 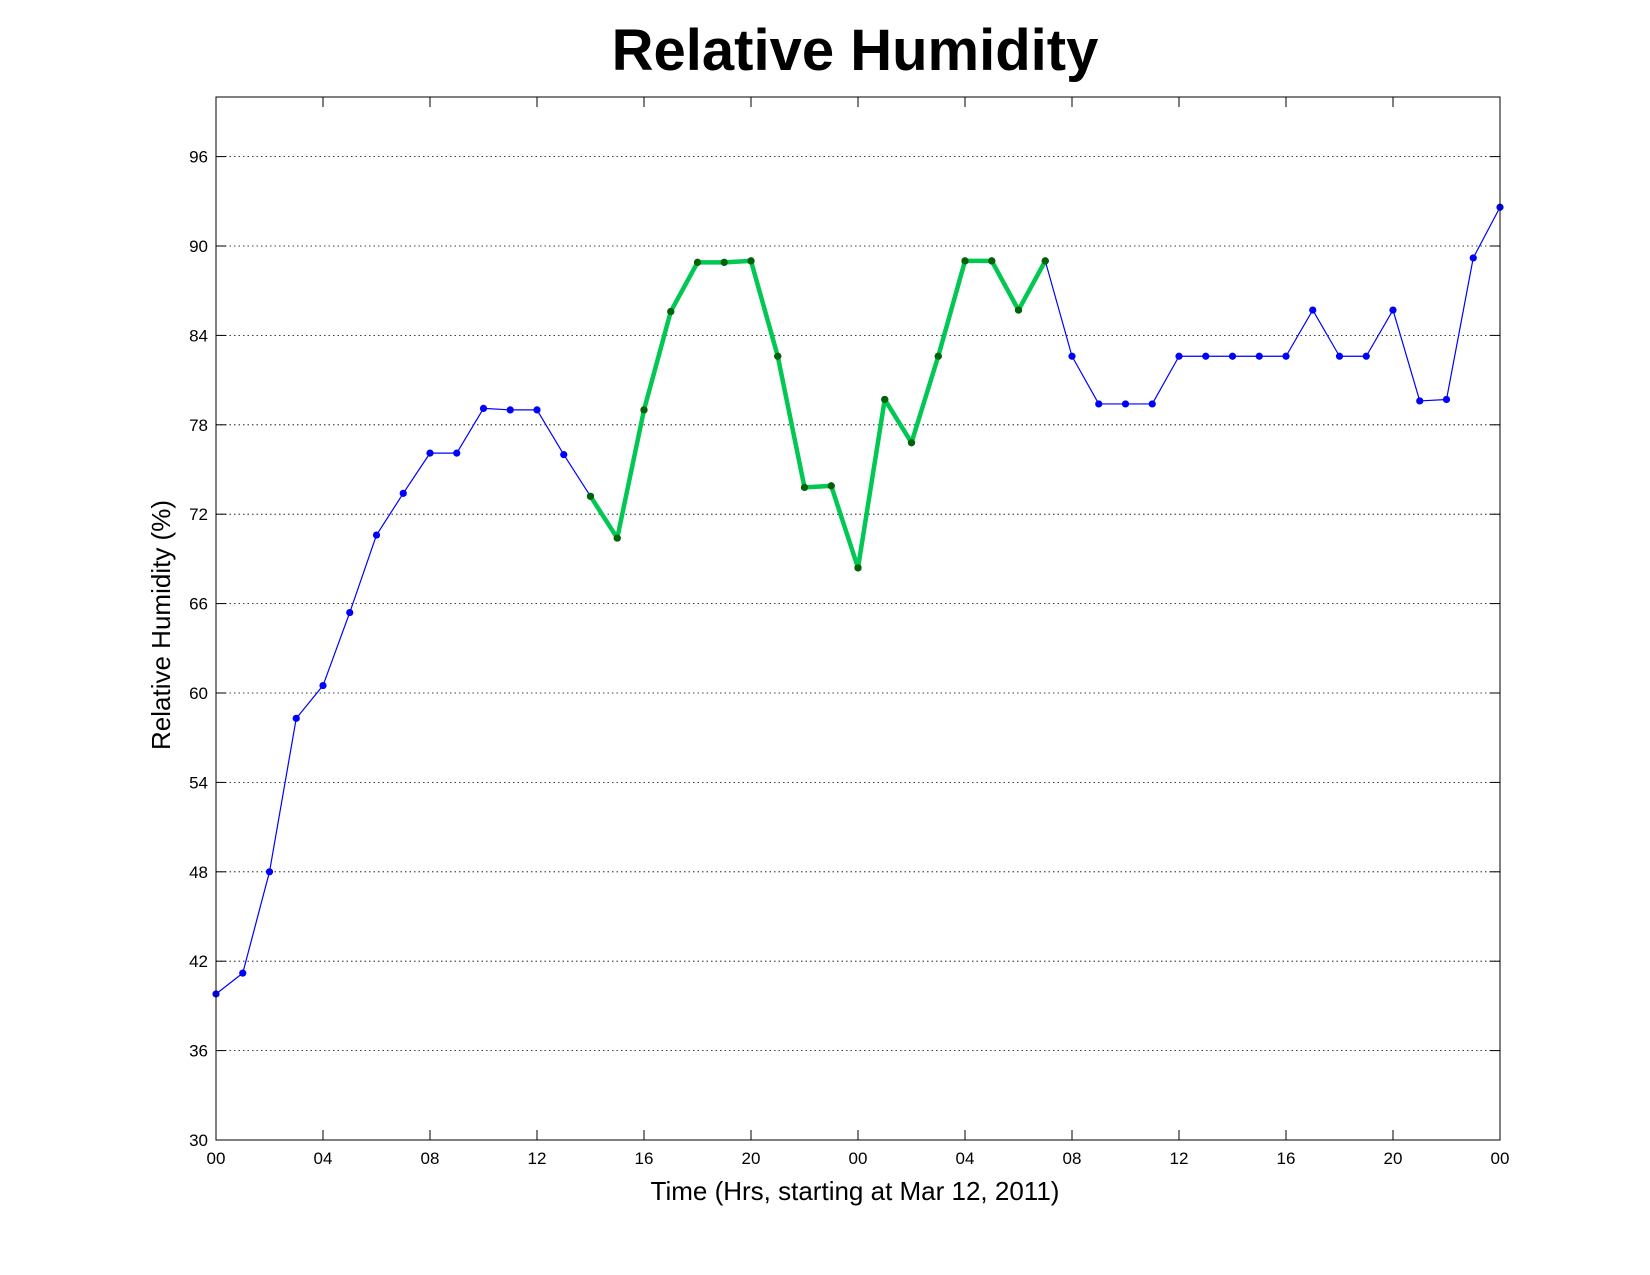 I want to click on y-tick-label: 72, so click(x=198, y=514).